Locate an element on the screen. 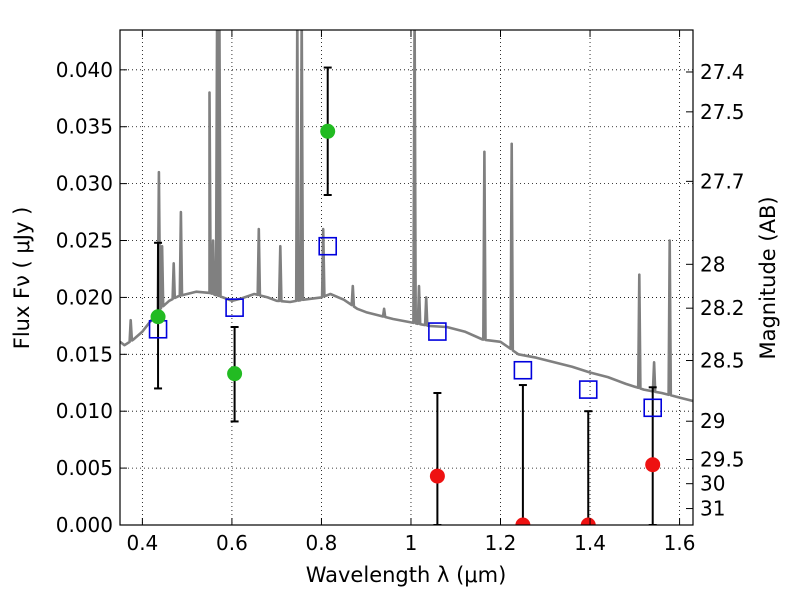 The image size is (800, 600). x-tick-label: 0.4 is located at coordinates (142, 543).